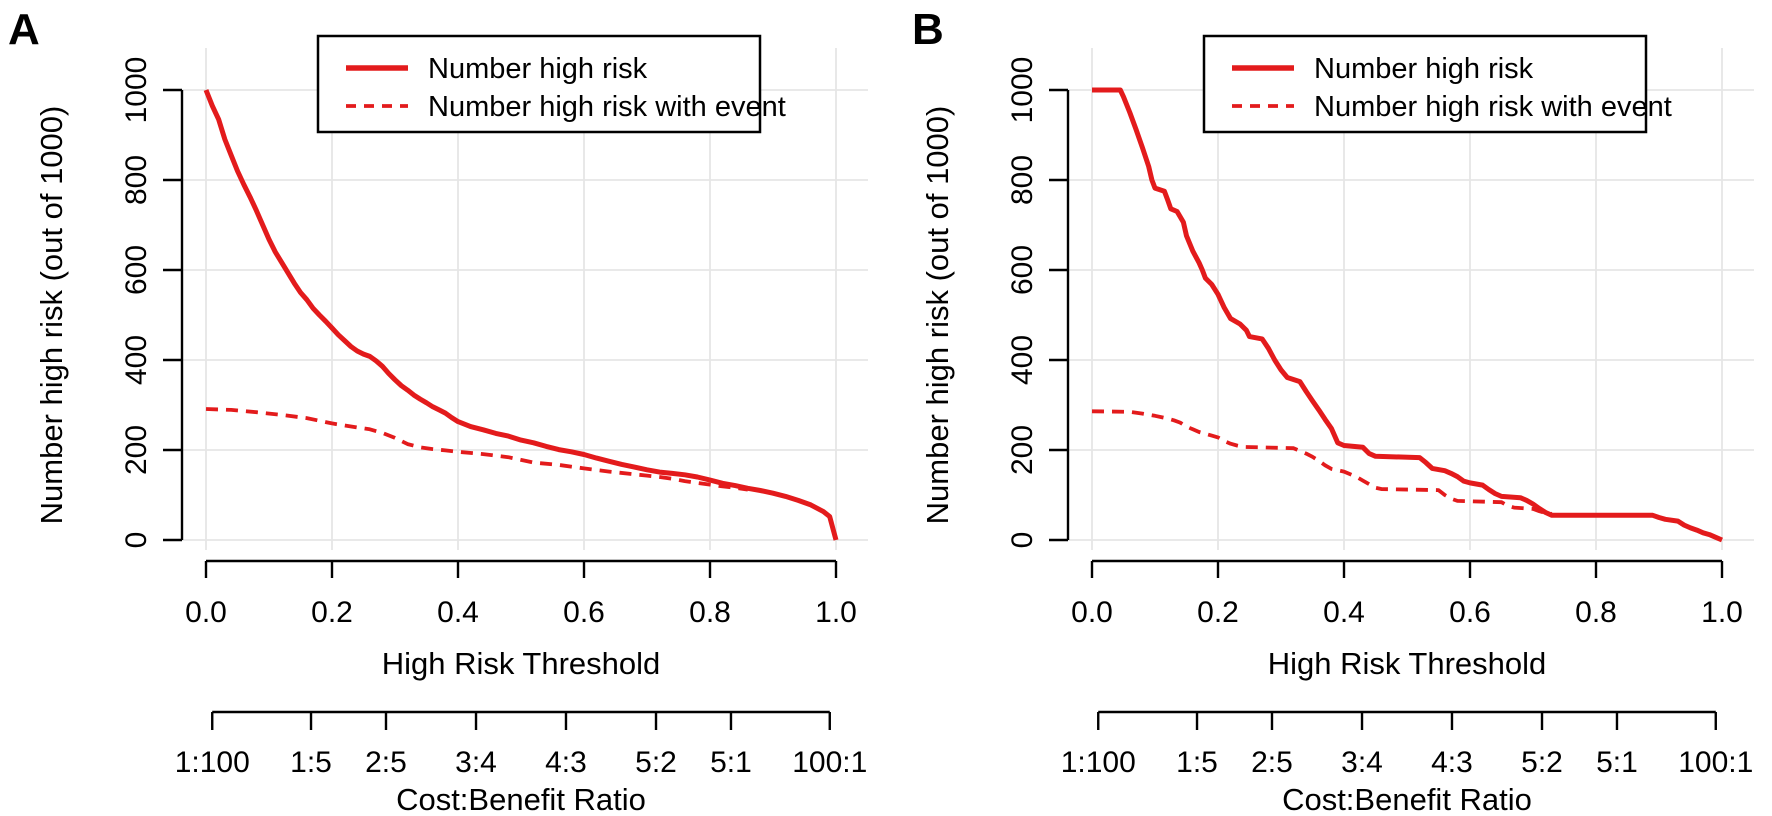  What do you see at coordinates (928, 29) in the screenshot?
I see `panel-letter: B` at bounding box center [928, 29].